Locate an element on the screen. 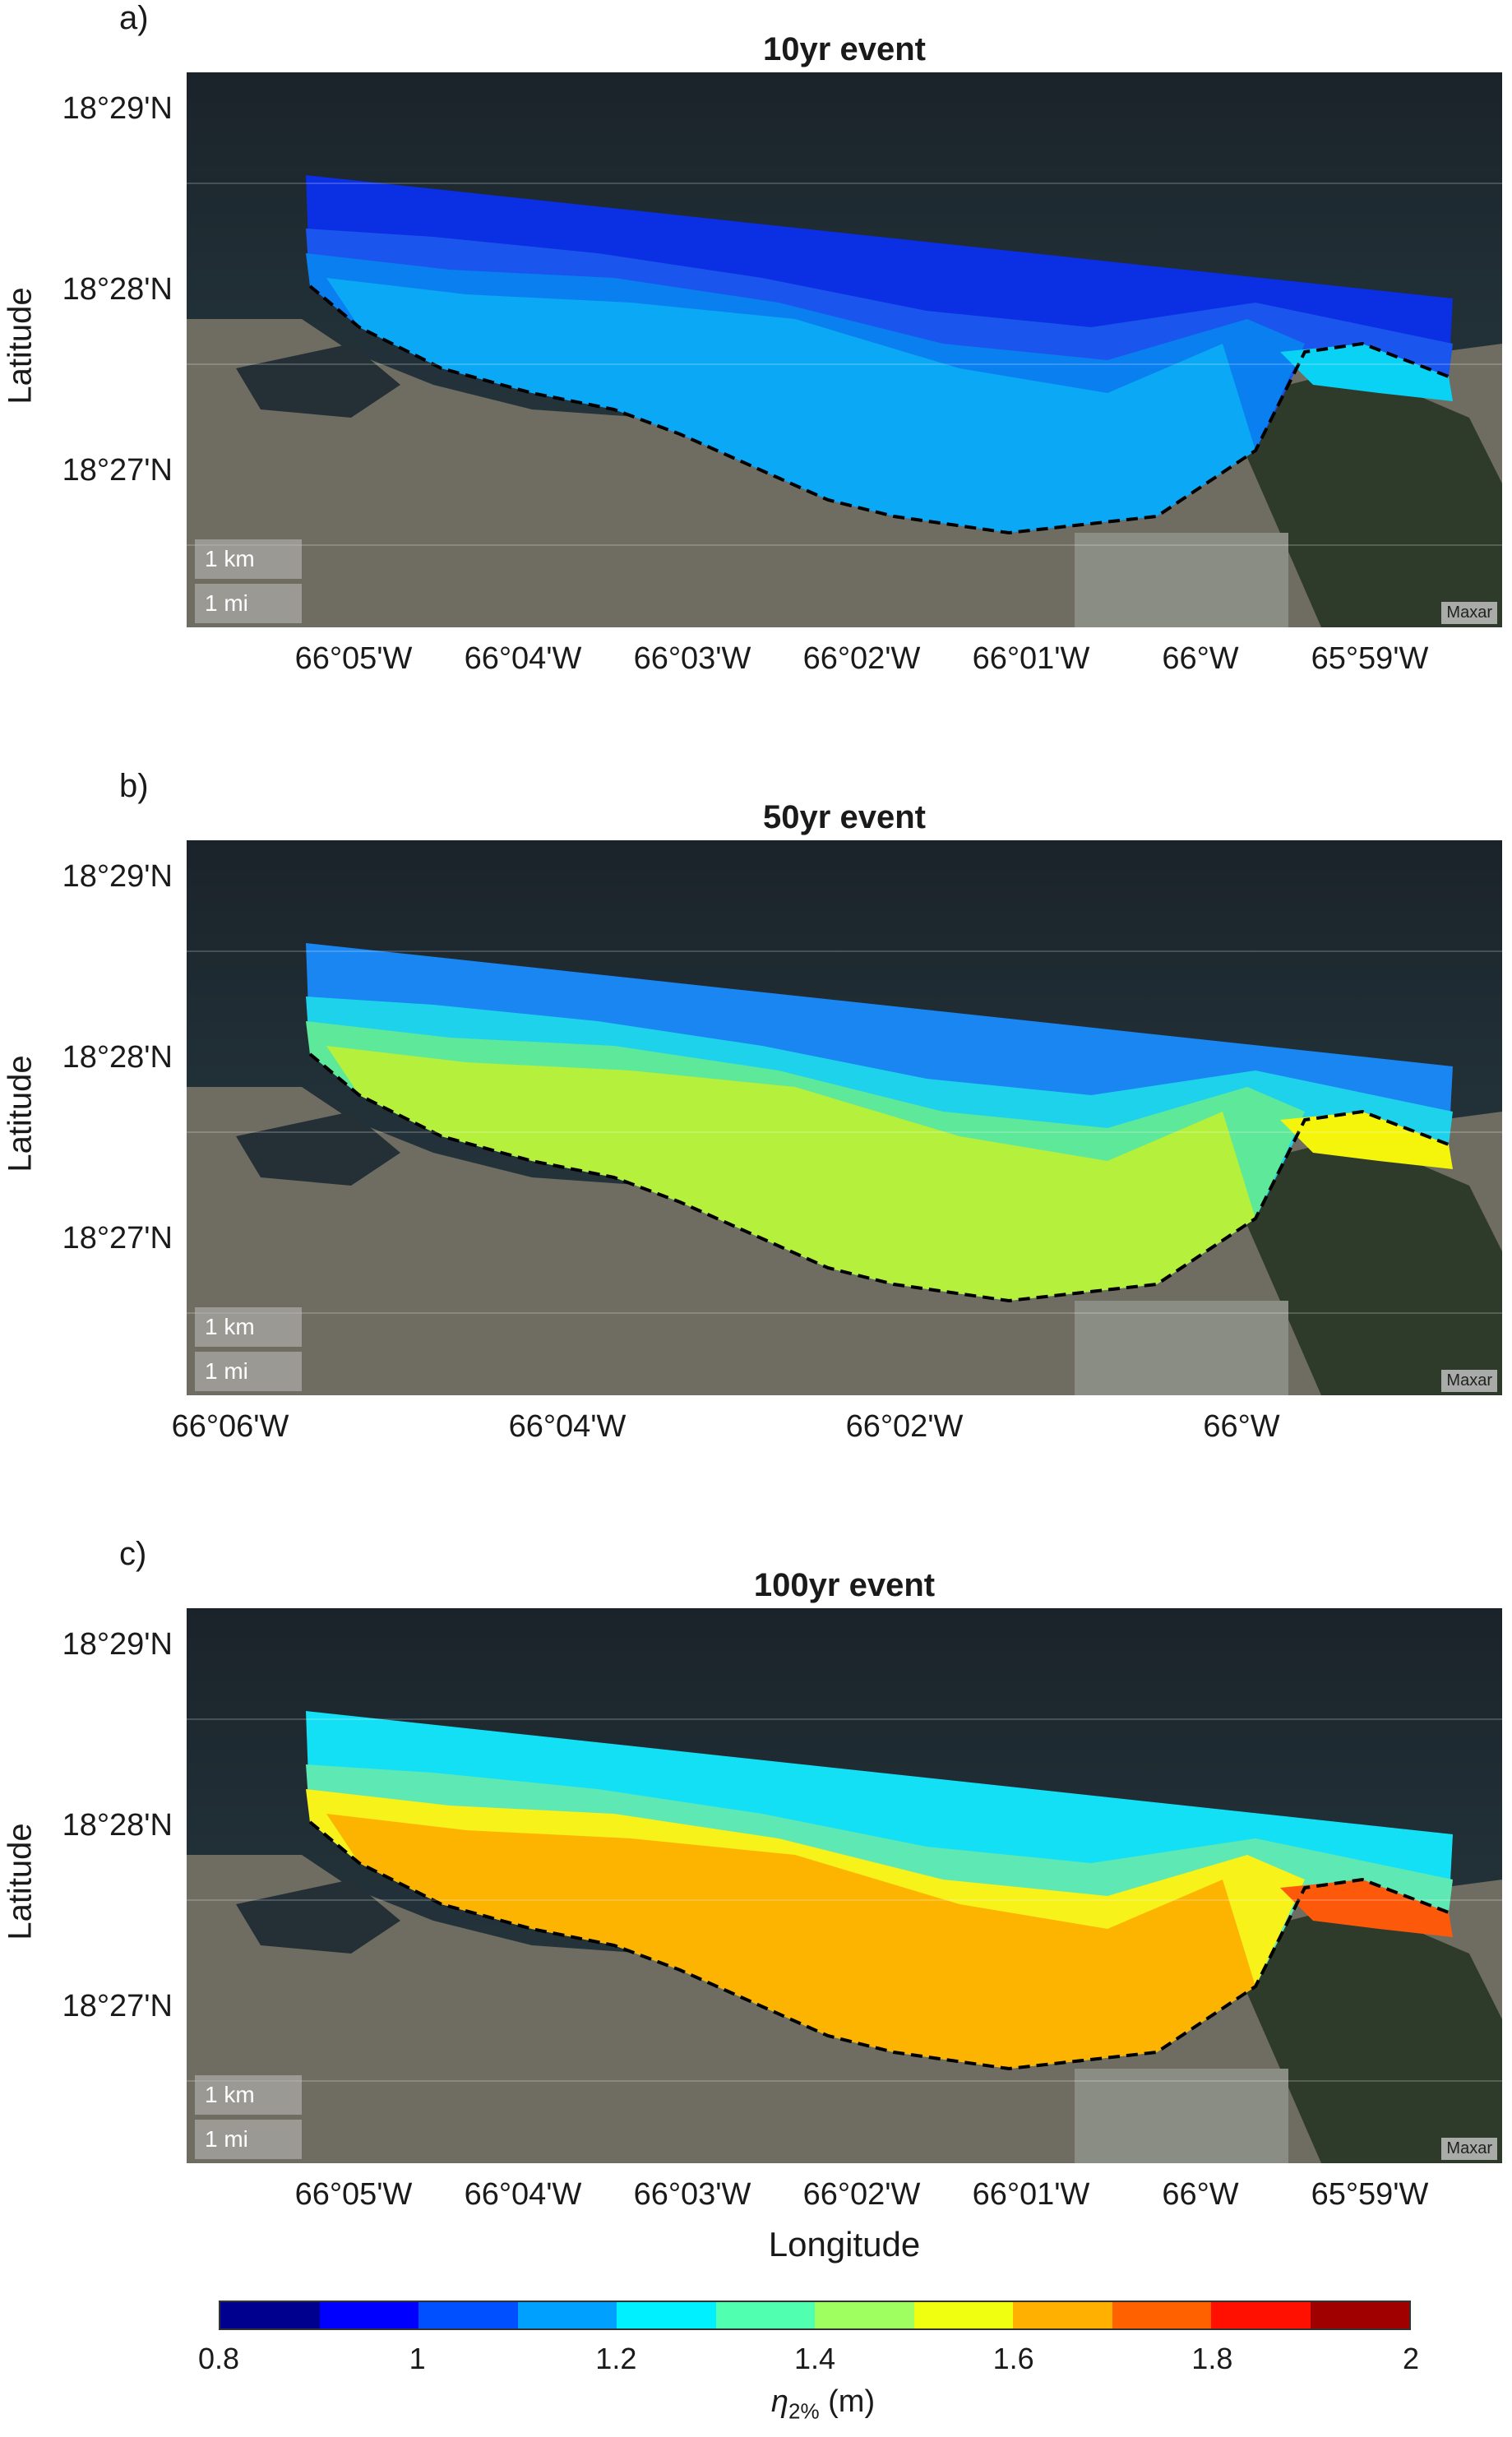 The width and height of the screenshot is (1512, 2437). colorbar-tick-label: 2 is located at coordinates (1411, 2358).